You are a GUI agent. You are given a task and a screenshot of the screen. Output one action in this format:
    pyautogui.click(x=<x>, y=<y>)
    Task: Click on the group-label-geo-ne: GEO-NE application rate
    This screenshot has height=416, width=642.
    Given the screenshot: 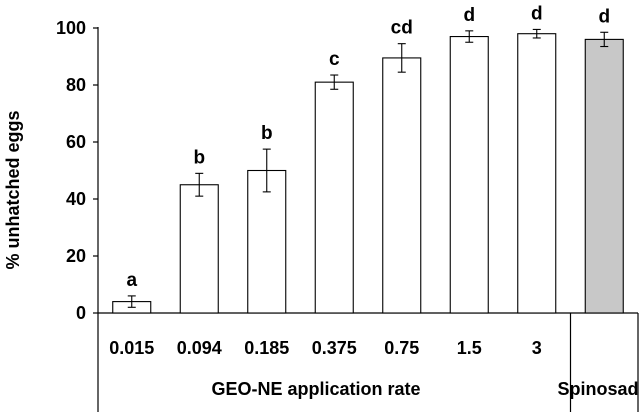 What is the action you would take?
    pyautogui.click(x=315, y=389)
    